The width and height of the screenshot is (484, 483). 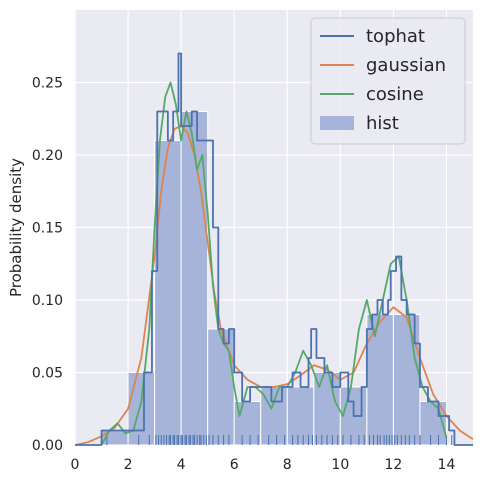 What do you see at coordinates (47, 374) in the screenshot?
I see `y-tick-label: 0.05` at bounding box center [47, 374].